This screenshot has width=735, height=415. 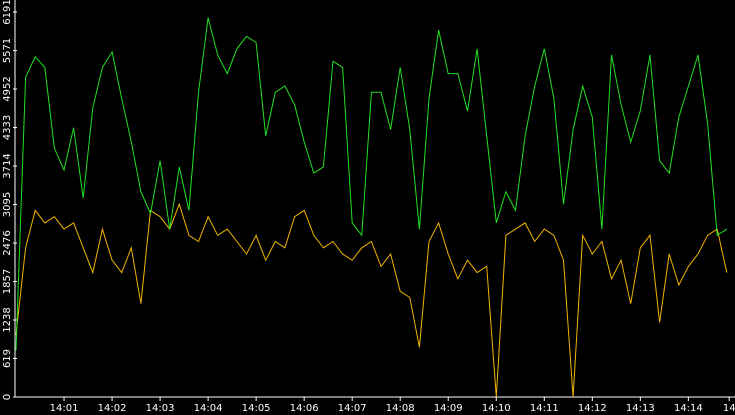 I want to click on x-tick-label: 14:14, so click(x=688, y=408).